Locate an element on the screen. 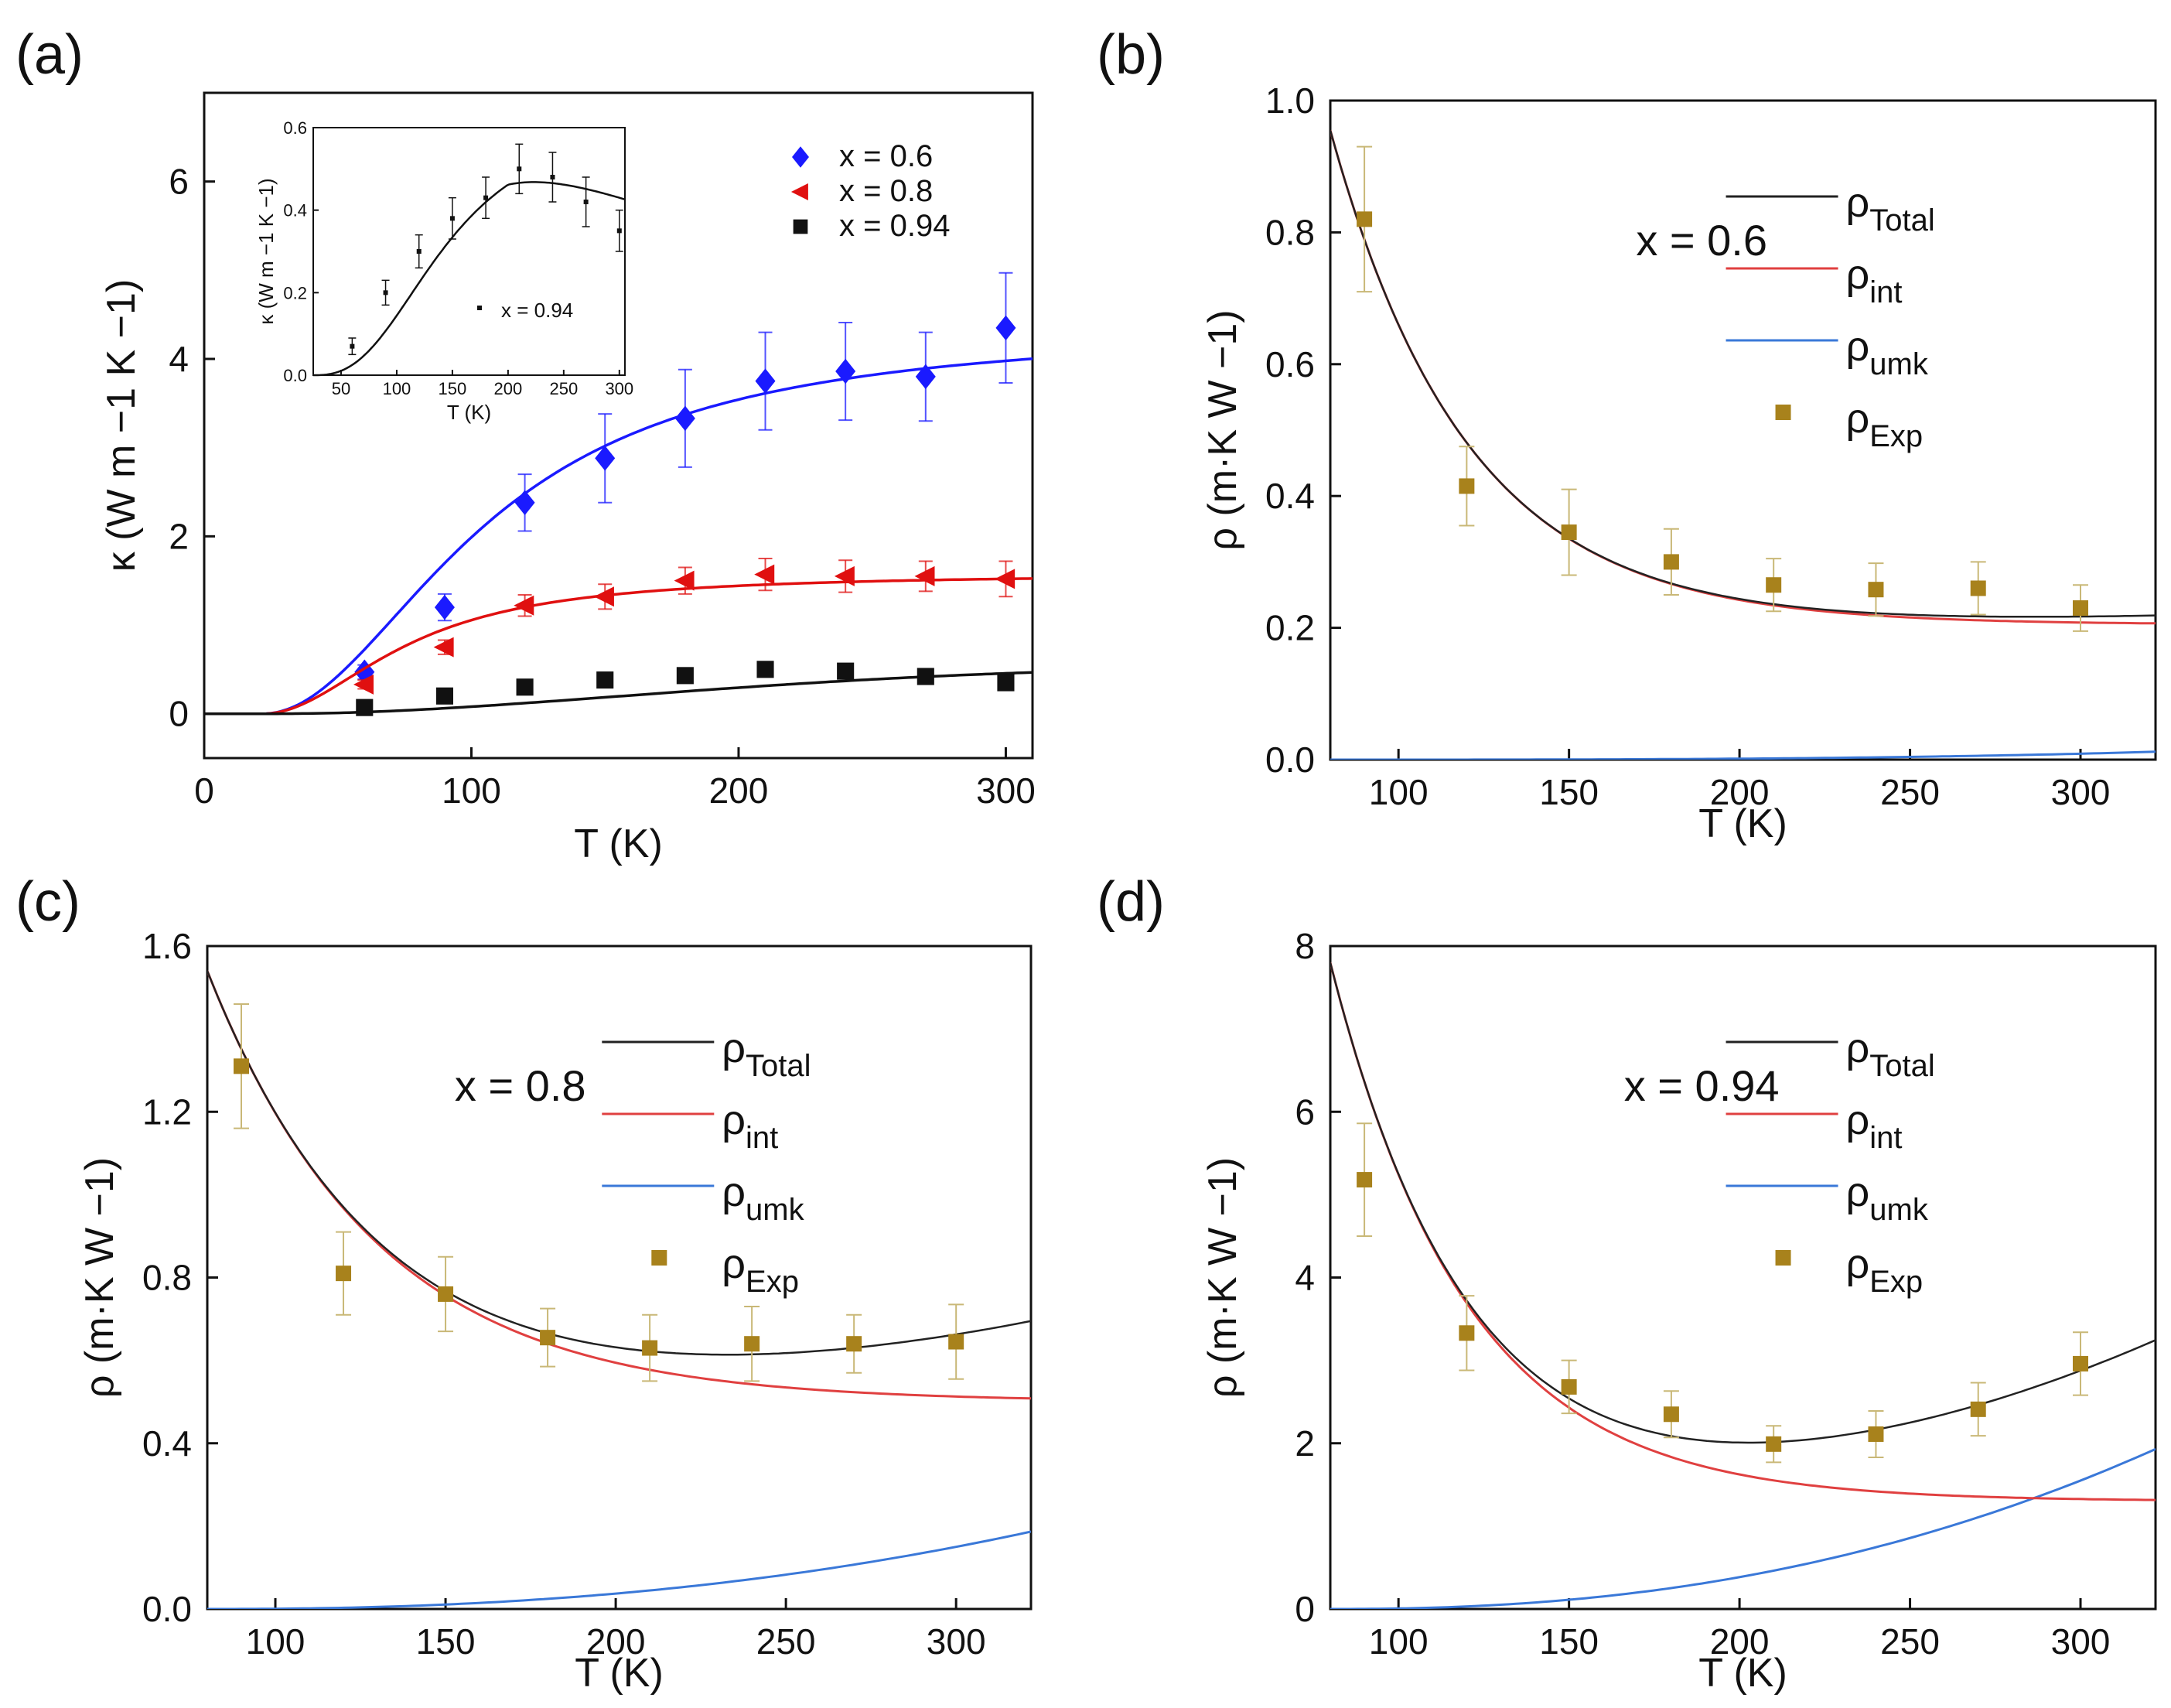 The width and height of the screenshot is (2171, 1708). y-tick-label: 0.6 is located at coordinates (1290, 364).